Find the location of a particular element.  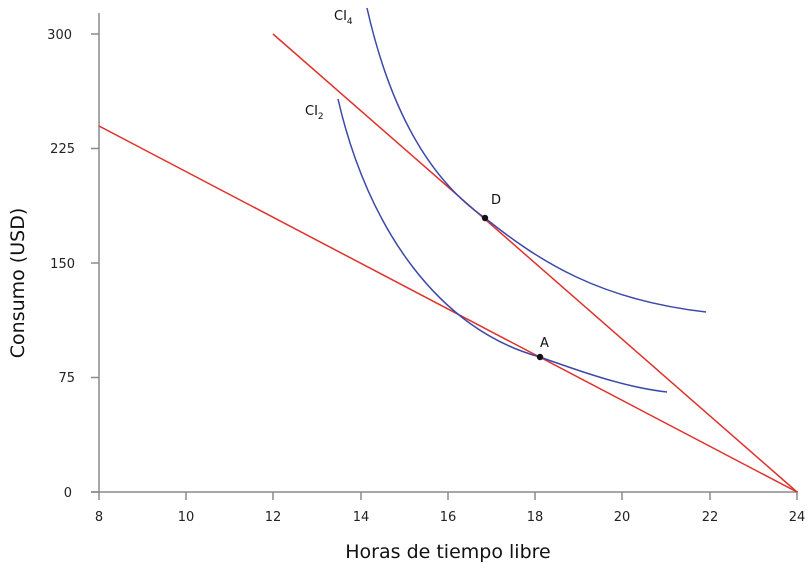

point-d-marker is located at coordinates (485, 218).